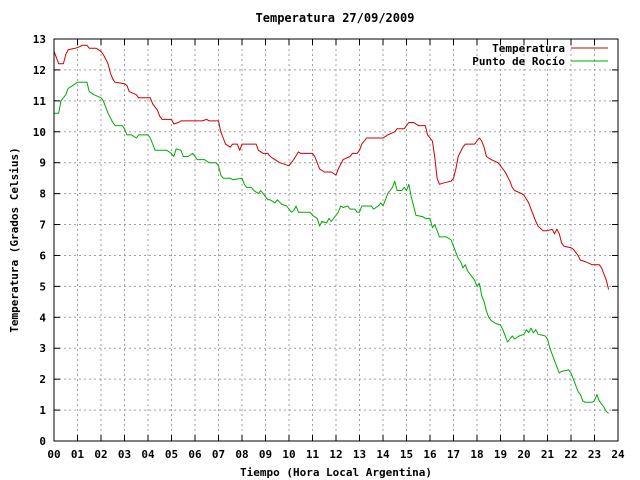 The width and height of the screenshot is (640, 480). I want to click on y-tick-label: 4, so click(42, 317).